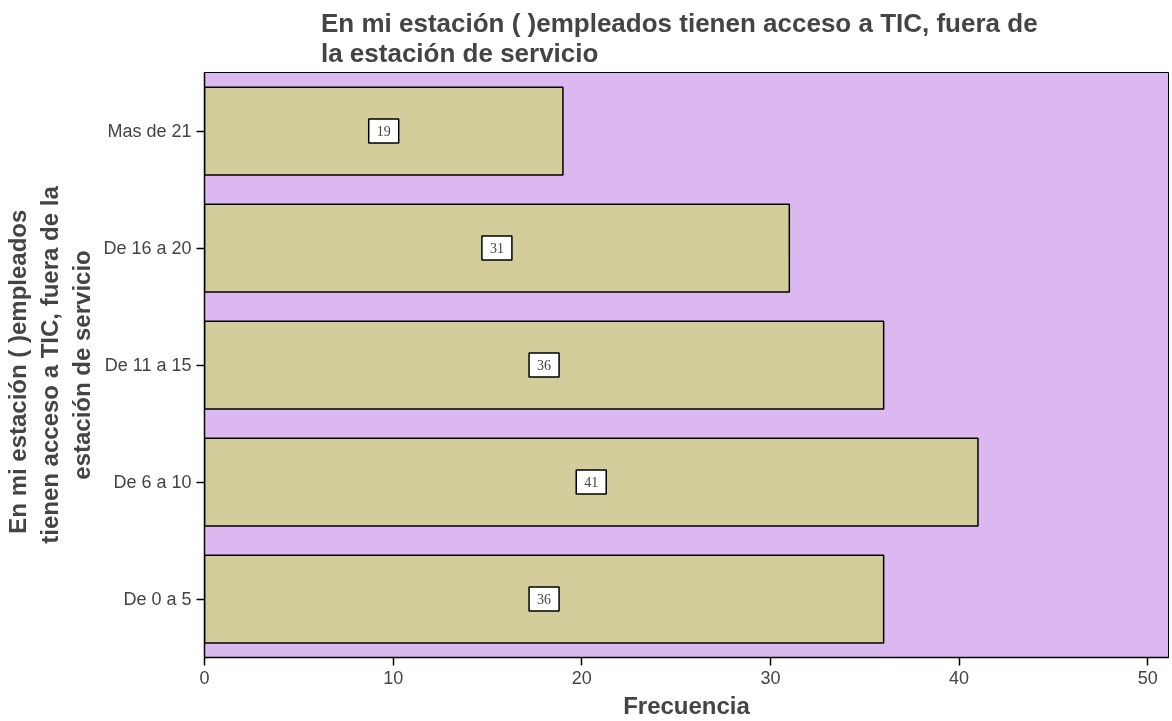 The width and height of the screenshot is (1172, 721). Describe the element at coordinates (49, 364) in the screenshot. I see `y-axis-title: En mi estación ( )empleados tienen acceso a TIC, fuera de la estación de servicio` at that location.